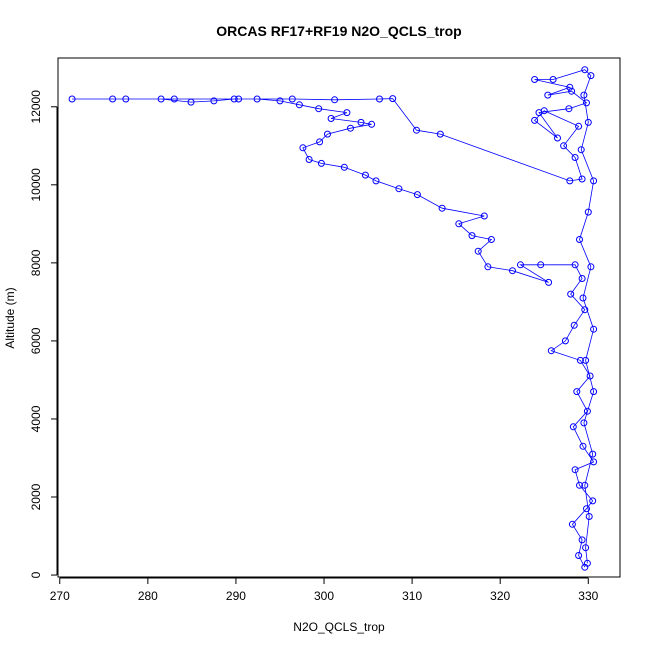 The image size is (650, 650). Describe the element at coordinates (36, 340) in the screenshot. I see `y-tick-label: 6000` at that location.